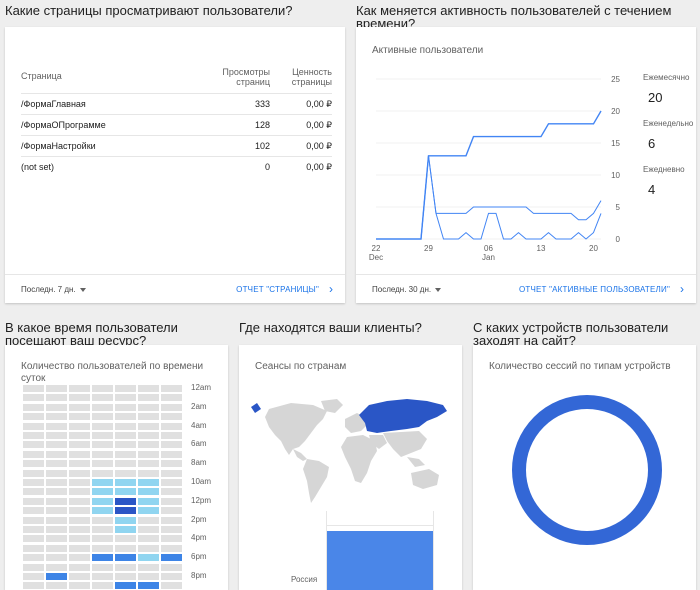  I want to click on table-row: /ФормаОПрограмме 128 0,00 ₽, so click(176, 124).